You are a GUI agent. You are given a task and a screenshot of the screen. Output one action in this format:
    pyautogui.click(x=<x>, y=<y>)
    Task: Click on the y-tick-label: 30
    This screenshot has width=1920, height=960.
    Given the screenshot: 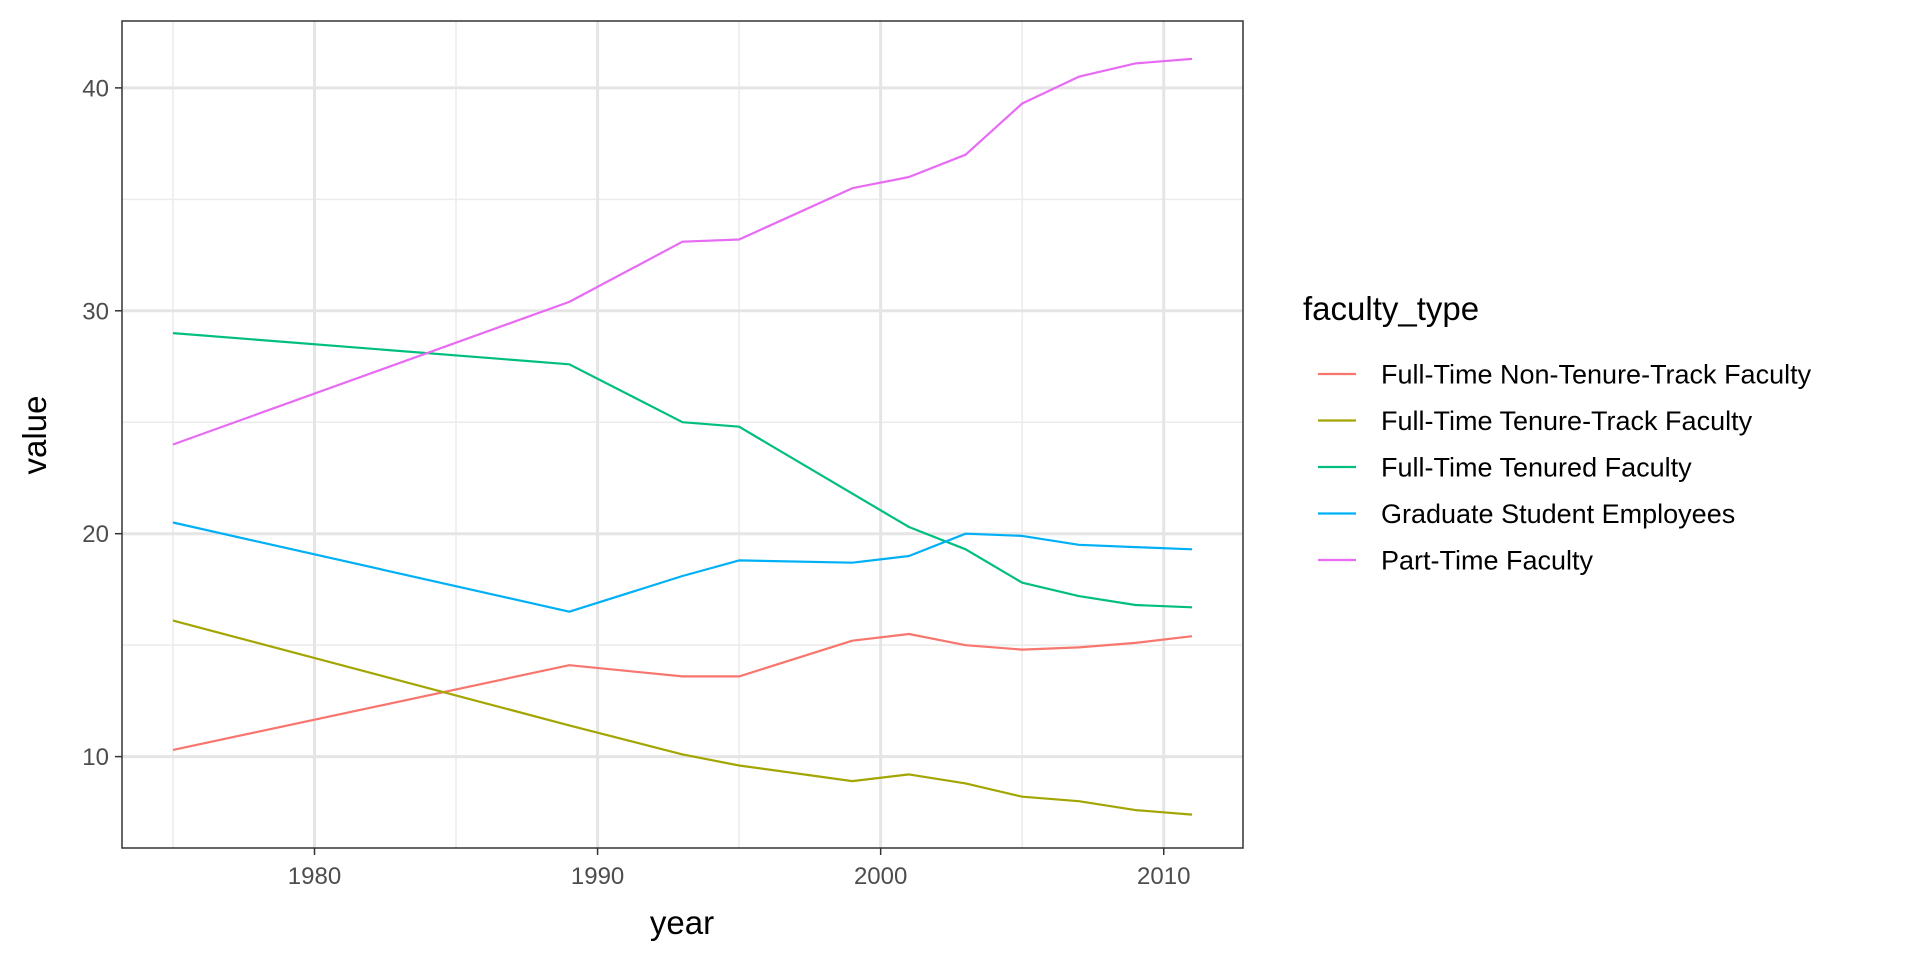 What is the action you would take?
    pyautogui.click(x=95, y=311)
    